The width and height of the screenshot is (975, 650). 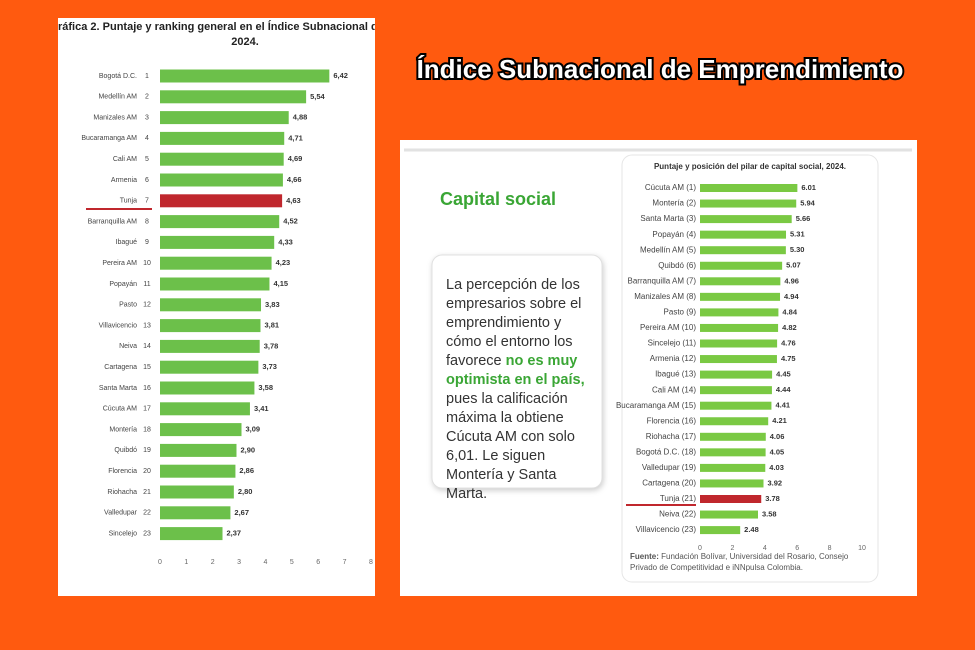 What do you see at coordinates (670, 187) in the screenshot?
I see `category-label: Cúcuta AM (1)` at bounding box center [670, 187].